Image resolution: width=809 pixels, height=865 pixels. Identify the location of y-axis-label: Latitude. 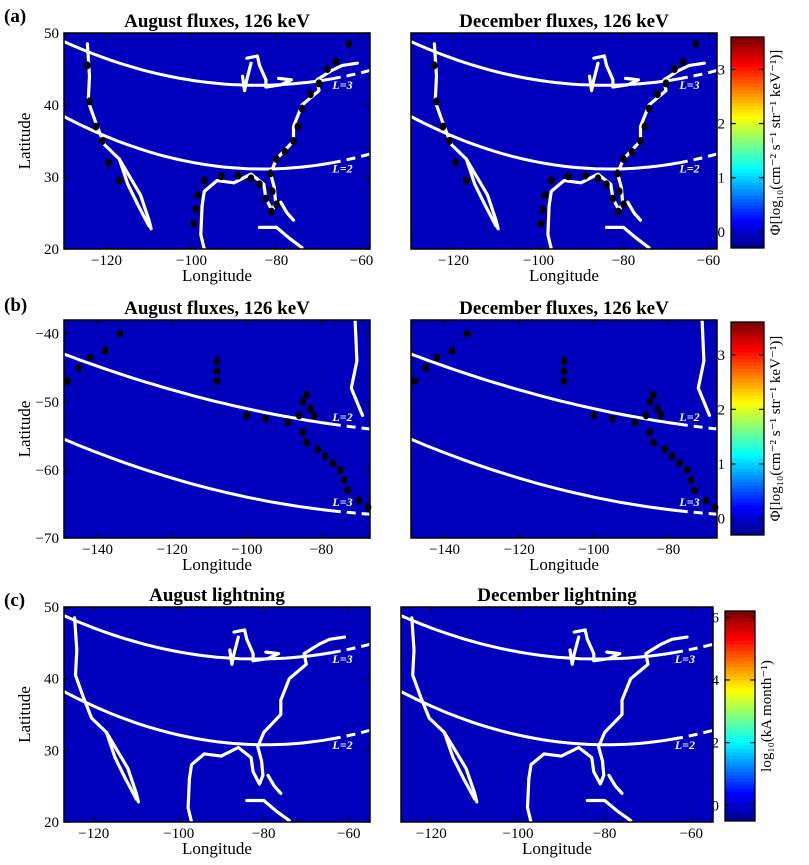
(24, 429).